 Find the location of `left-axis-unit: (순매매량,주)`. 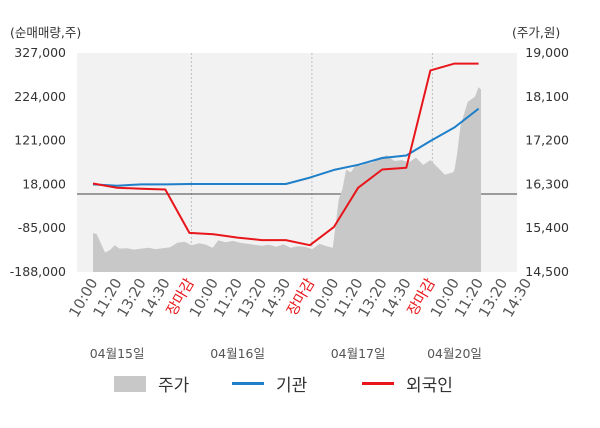

left-axis-unit: (순매매량,주) is located at coordinates (45, 32).